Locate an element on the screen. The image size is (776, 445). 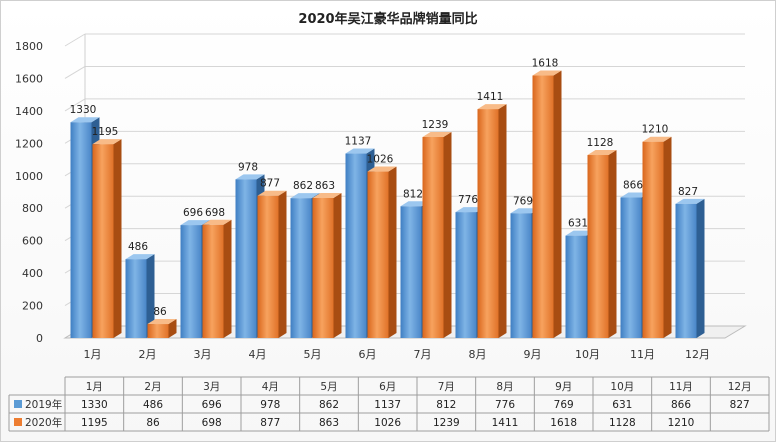
x-tick-label: 4月 is located at coordinates (258, 354).